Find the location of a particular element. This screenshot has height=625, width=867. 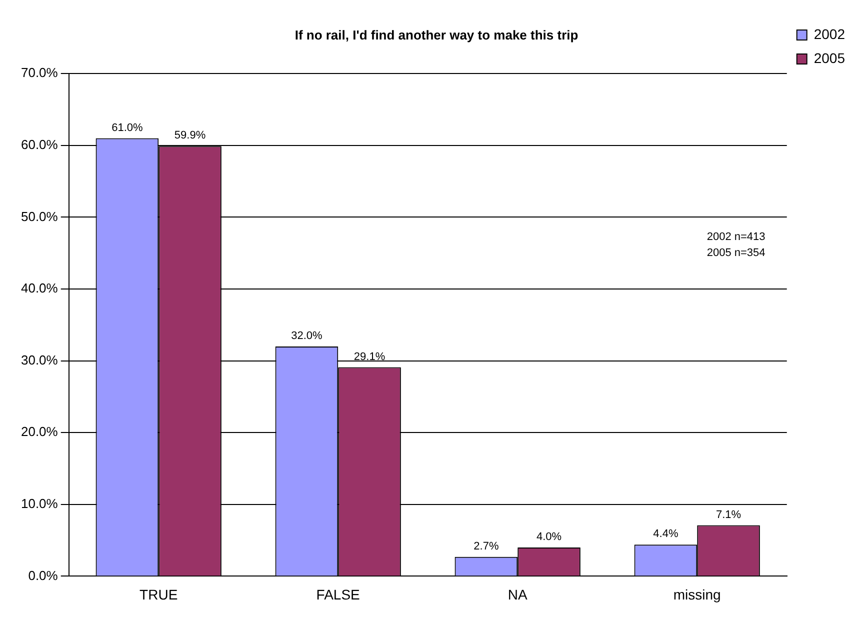

data-label: 4.4% is located at coordinates (665, 534).